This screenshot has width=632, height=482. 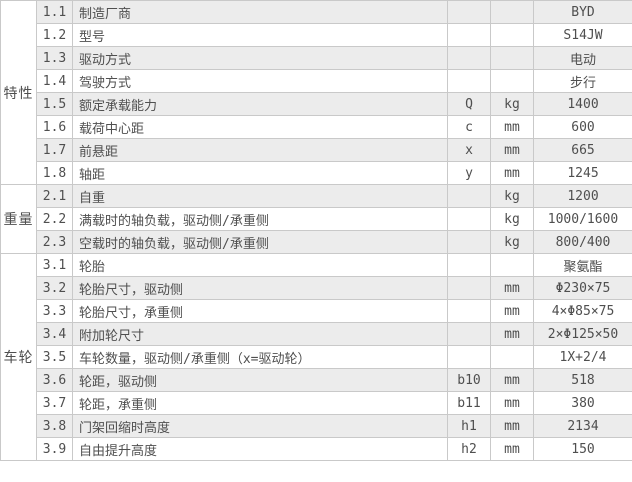 I want to click on symbol-cell: b11, so click(x=469, y=403).